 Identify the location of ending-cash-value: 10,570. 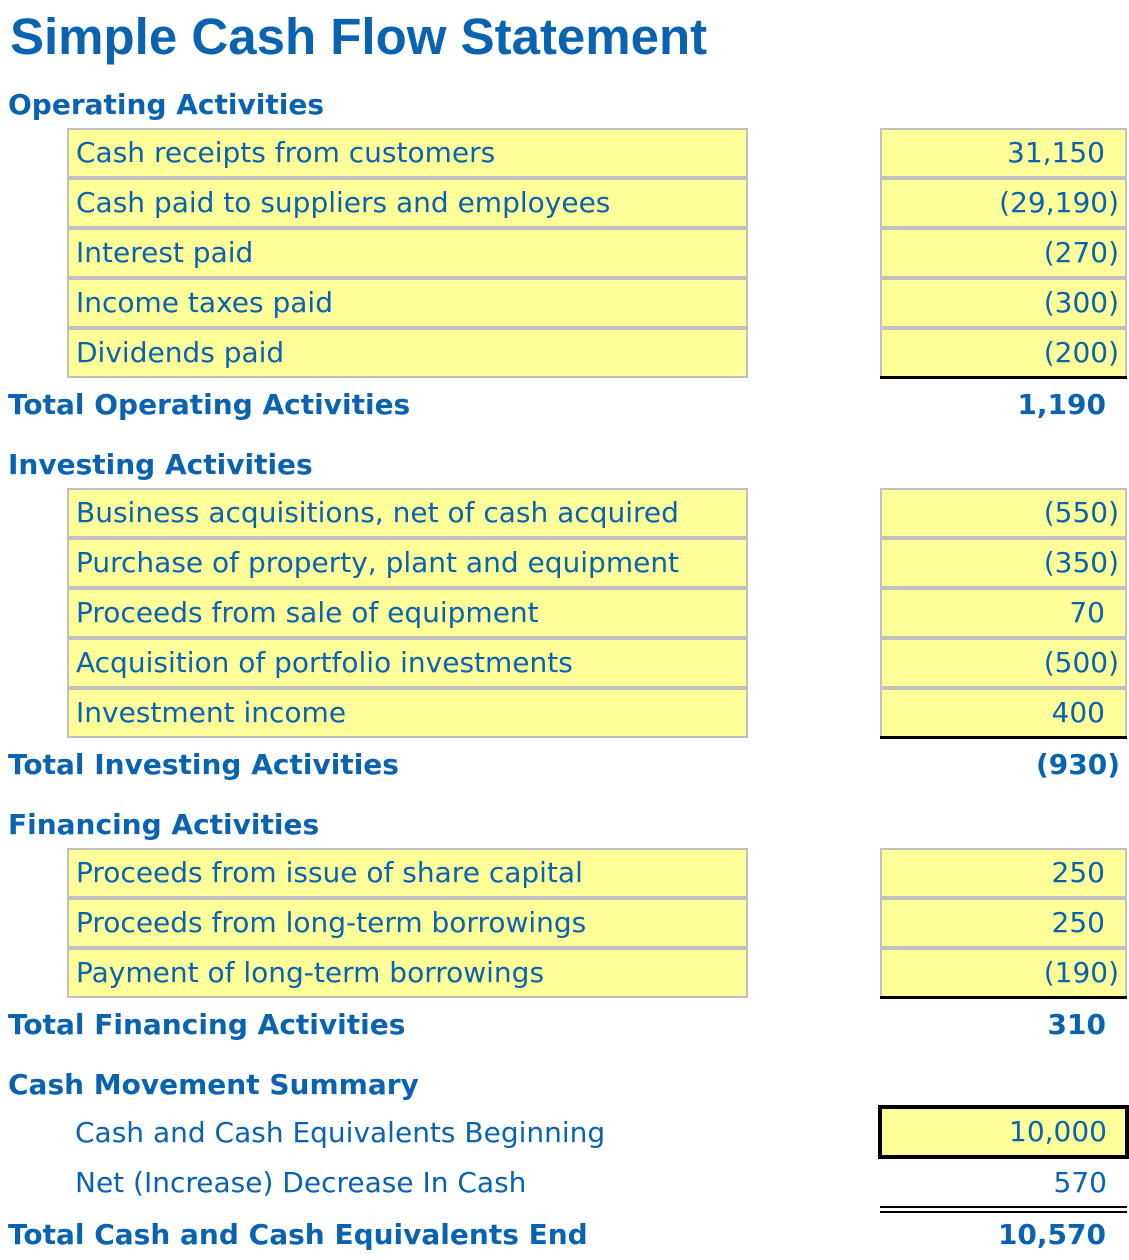
(1051, 1234).